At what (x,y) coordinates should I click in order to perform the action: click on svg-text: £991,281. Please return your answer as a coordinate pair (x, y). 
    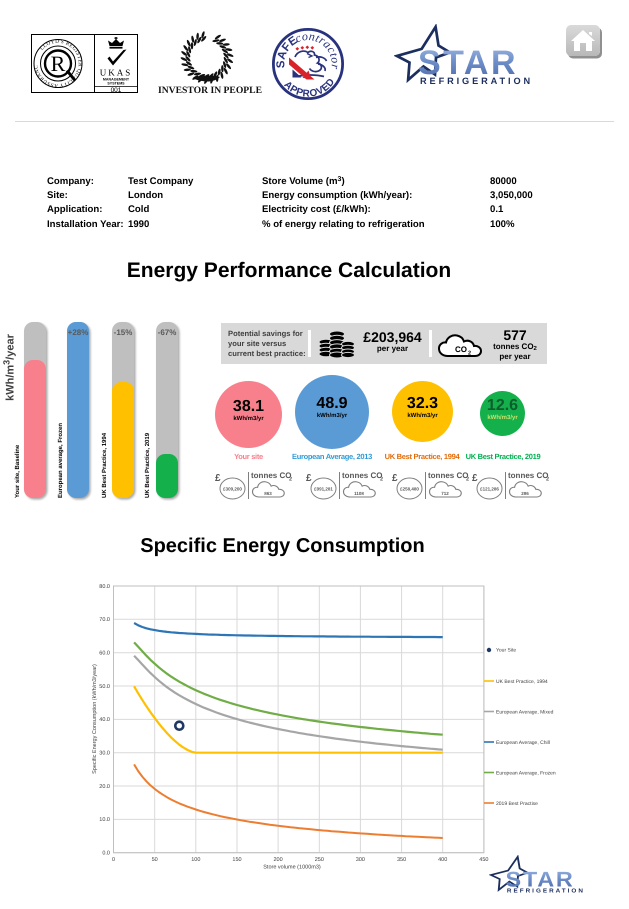
    Looking at the image, I should click on (323, 489).